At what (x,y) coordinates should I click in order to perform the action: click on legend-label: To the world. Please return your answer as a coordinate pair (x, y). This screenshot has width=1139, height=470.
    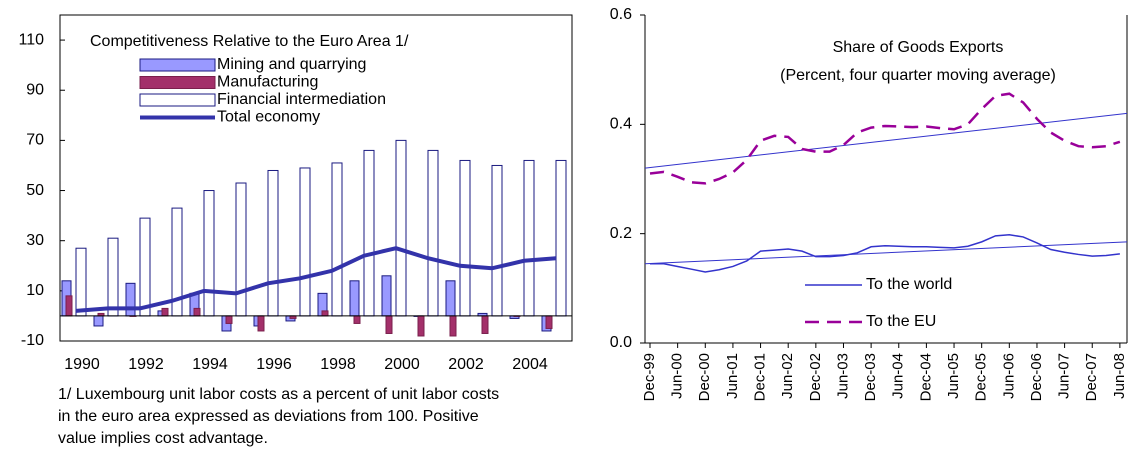
    Looking at the image, I should click on (909, 284).